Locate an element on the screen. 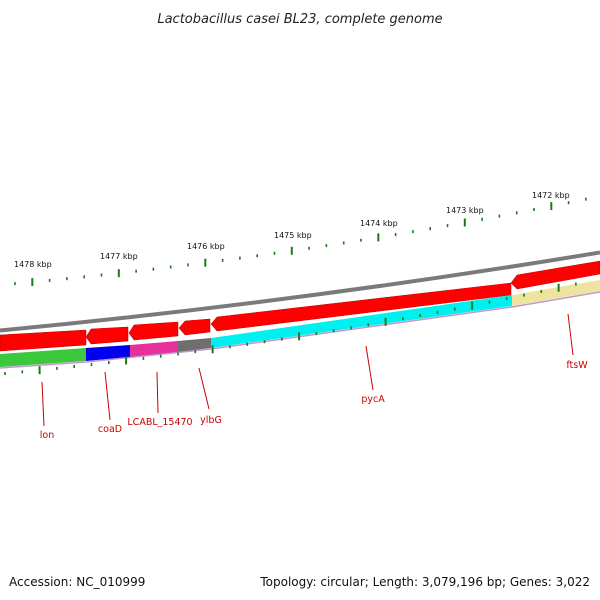 Image resolution: width=600 pixels, height=600 pixels. scale-label-1472: 1472 kbp is located at coordinates (551, 195).